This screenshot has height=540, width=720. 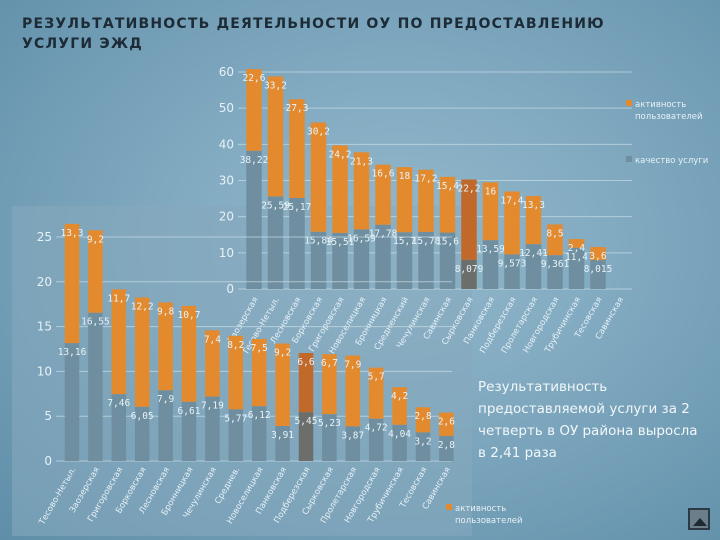 I want to click on chart1-label-quality: 9,573, so click(x=512, y=263).